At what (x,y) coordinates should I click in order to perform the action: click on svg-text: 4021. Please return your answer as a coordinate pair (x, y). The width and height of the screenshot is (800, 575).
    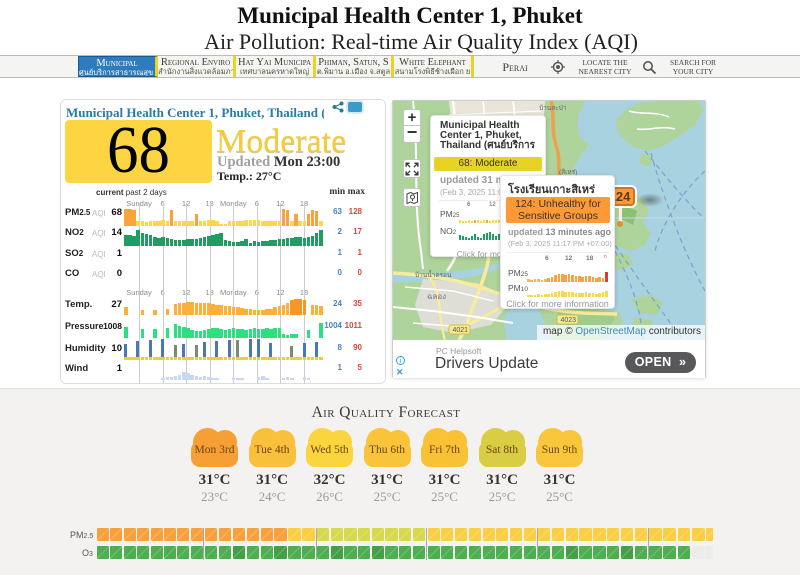
    Looking at the image, I should click on (461, 330).